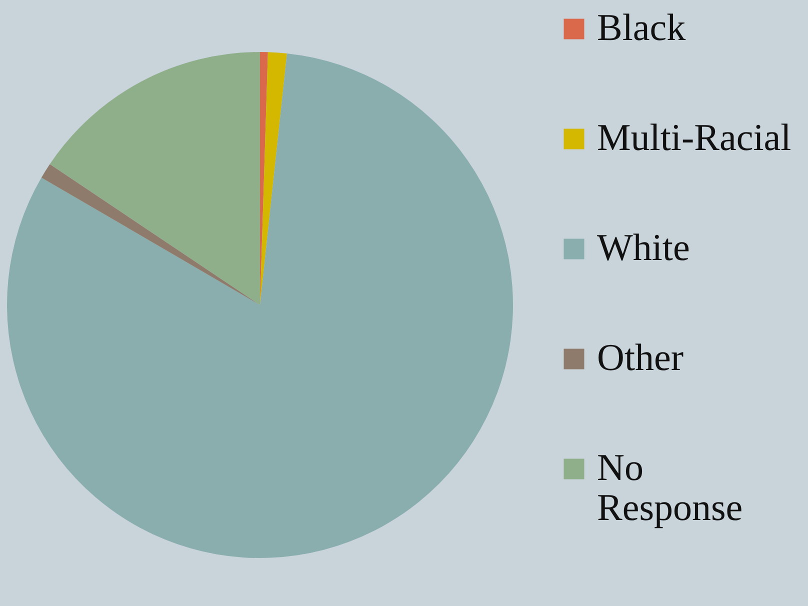 The height and width of the screenshot is (606, 808). What do you see at coordinates (643, 248) in the screenshot?
I see `legend-label: White` at bounding box center [643, 248].